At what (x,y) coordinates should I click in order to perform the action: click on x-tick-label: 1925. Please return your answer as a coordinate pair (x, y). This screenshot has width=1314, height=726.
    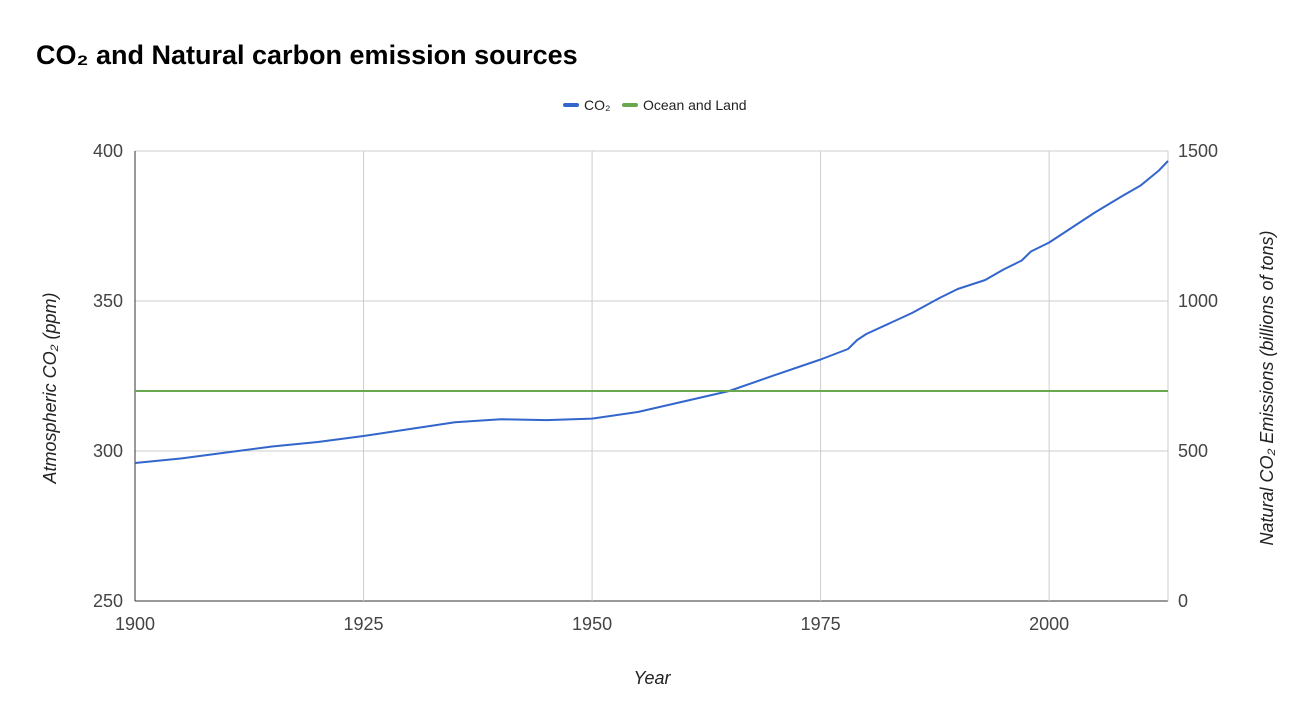
    Looking at the image, I should click on (364, 624).